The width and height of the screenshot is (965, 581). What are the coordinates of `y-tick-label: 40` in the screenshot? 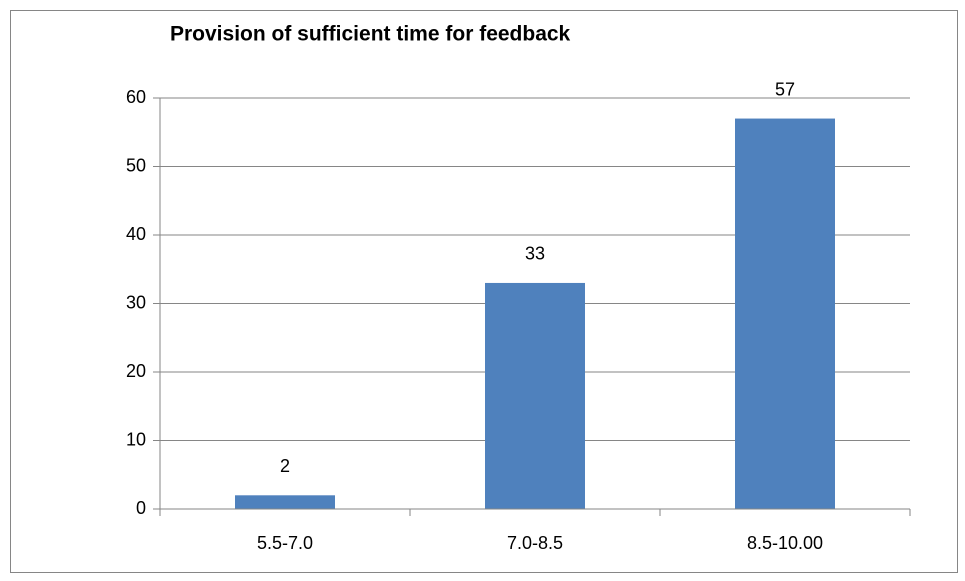 It's located at (136, 234).